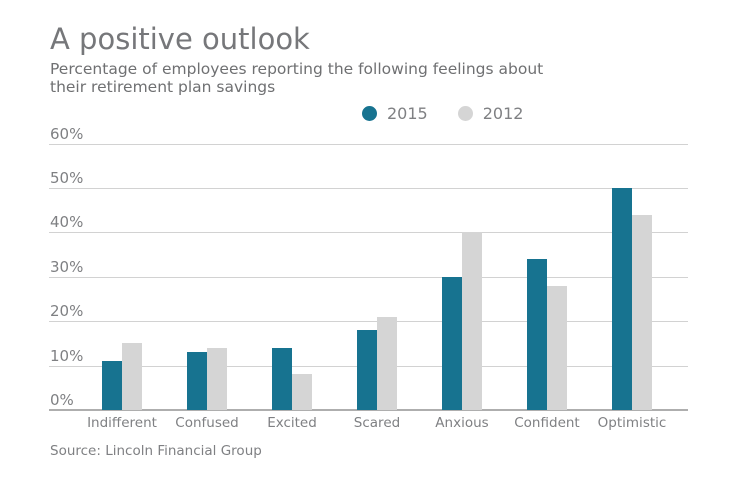  What do you see at coordinates (156, 451) in the screenshot?
I see `source-note: Source: Lincoln Financial Group` at bounding box center [156, 451].